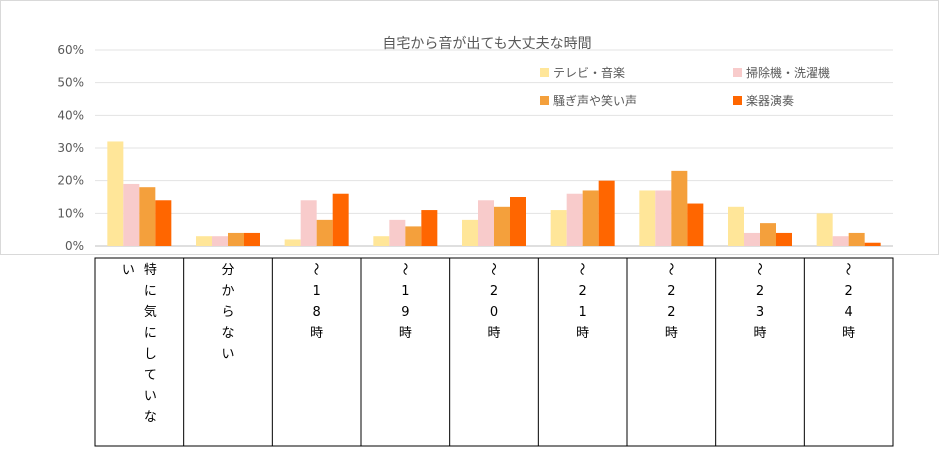 Image resolution: width=940 pixels, height=464 pixels. What do you see at coordinates (227, 312) in the screenshot?
I see `category-label-char: ら` at bounding box center [227, 312].